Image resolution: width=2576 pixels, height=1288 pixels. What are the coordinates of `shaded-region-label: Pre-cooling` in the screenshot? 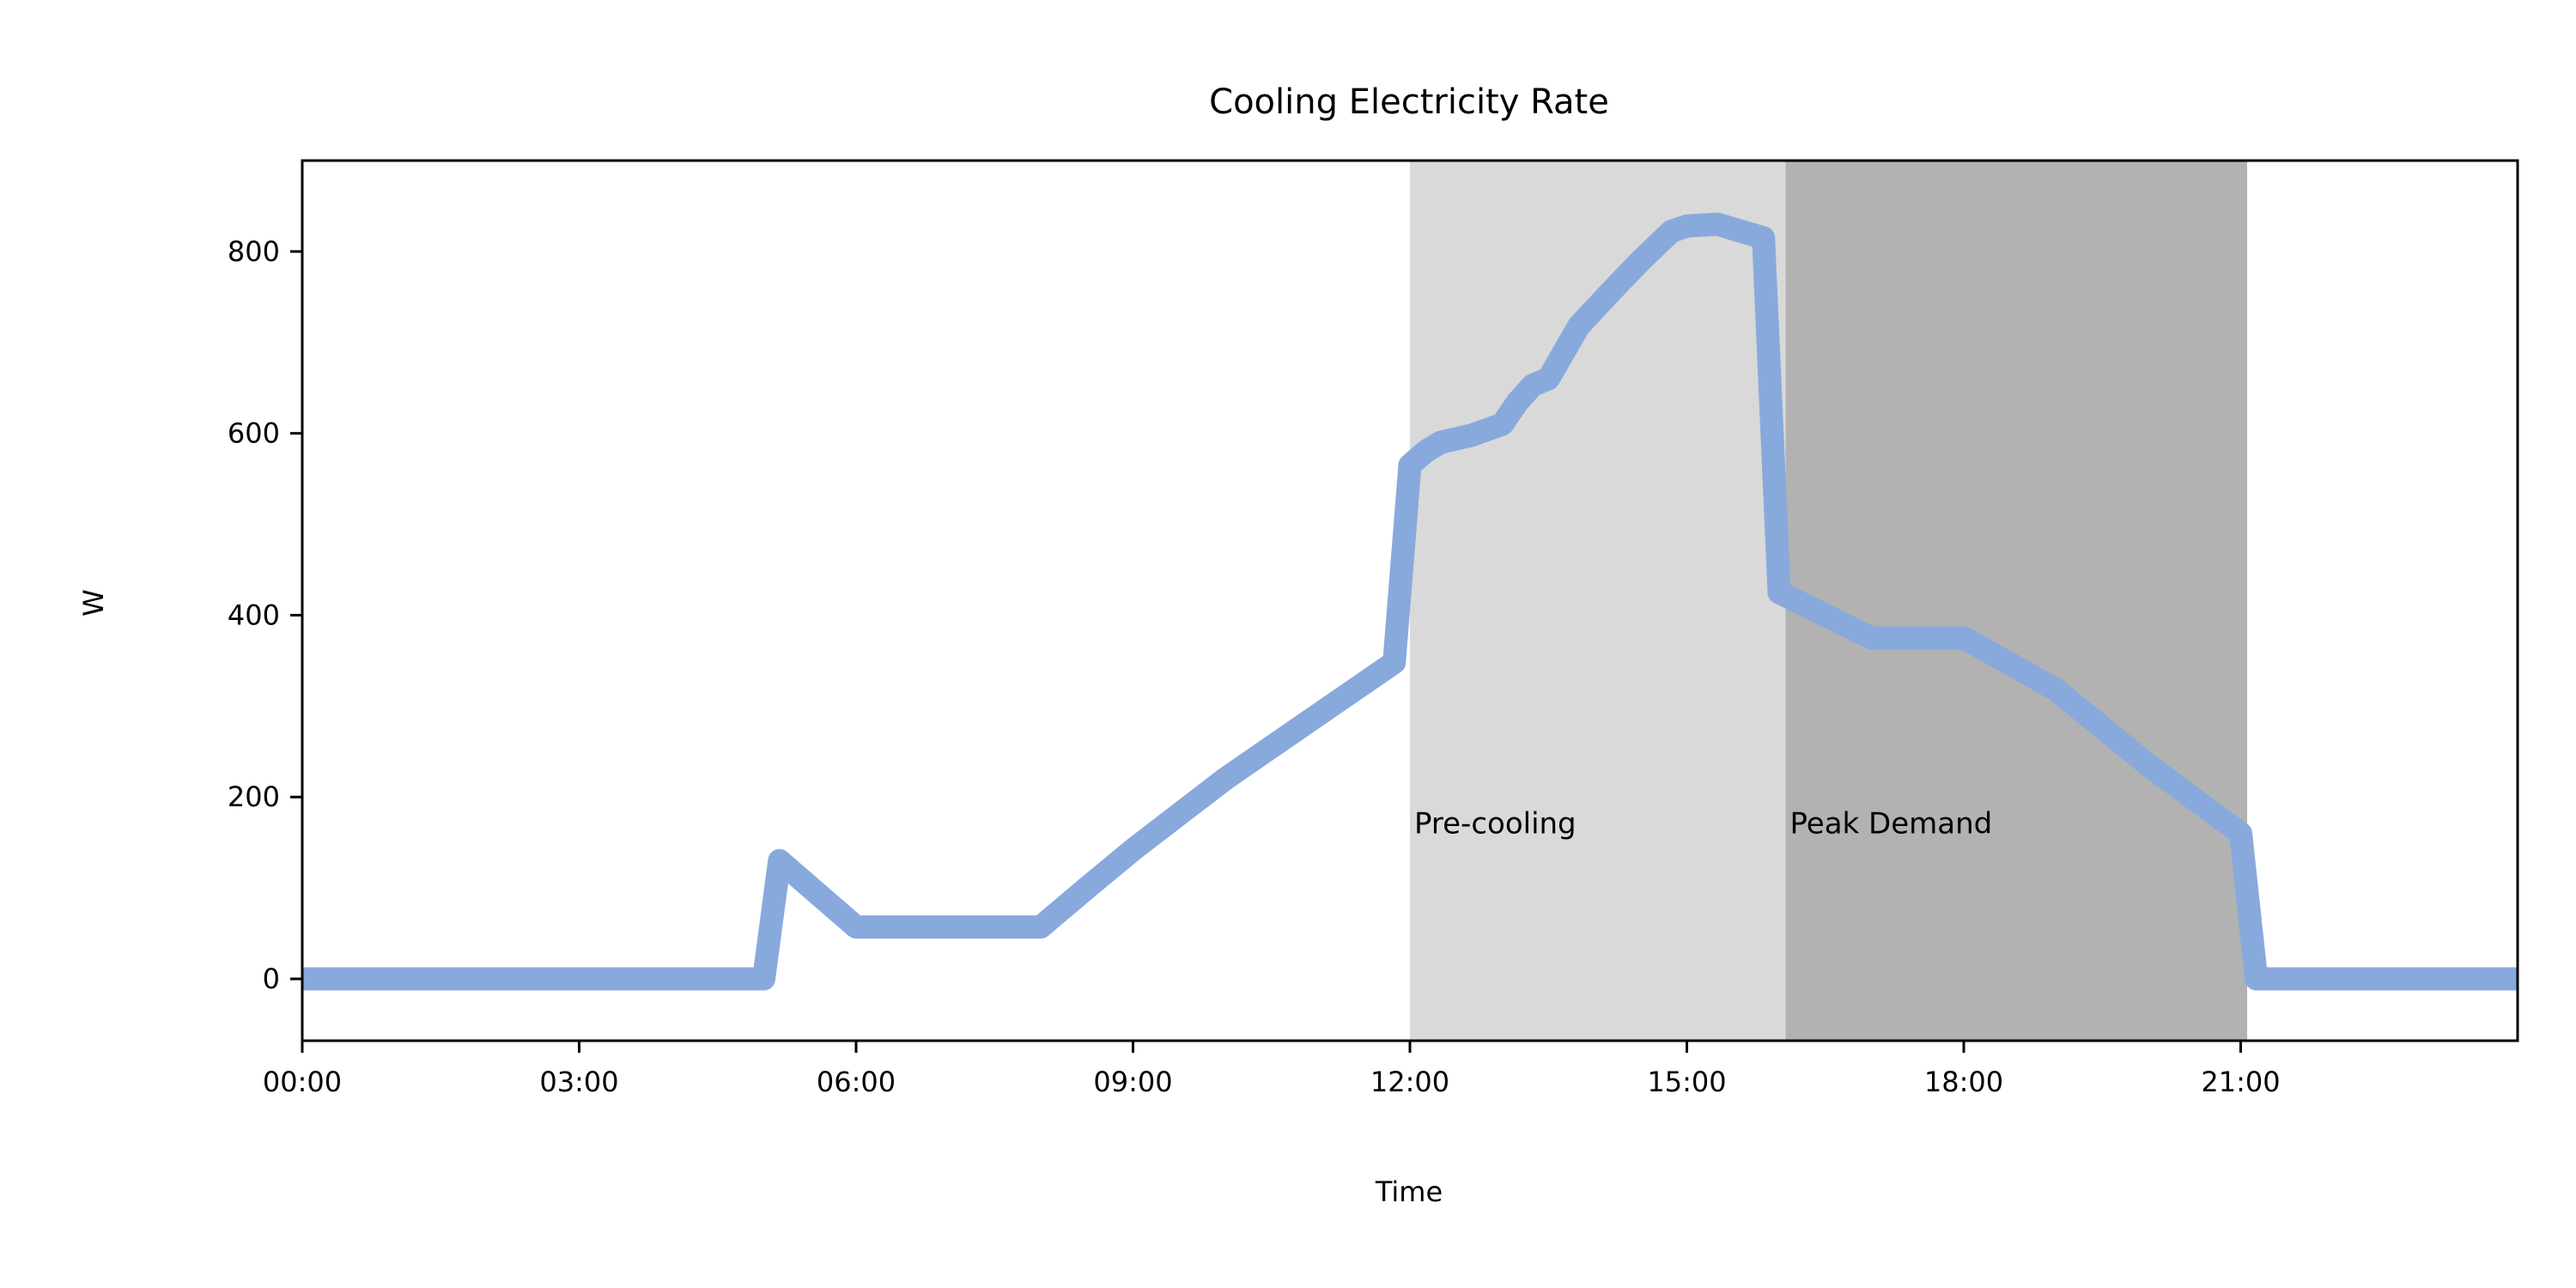 It's located at (1495, 824).